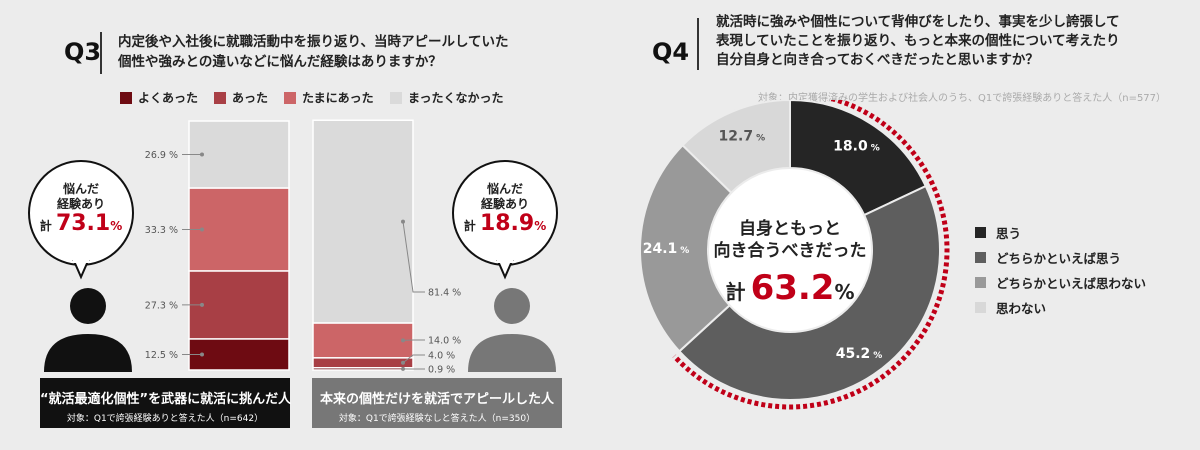 This screenshot has width=1200, height=450. I want to click on legend-label: どちらかといえば思う, so click(1059, 258).